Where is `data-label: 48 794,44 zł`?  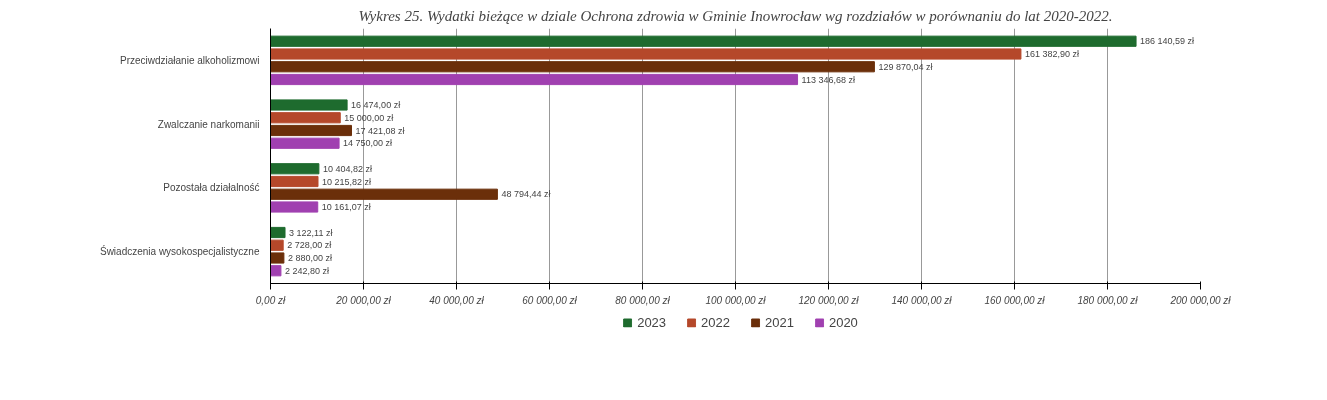 data-label: 48 794,44 zł is located at coordinates (526, 194).